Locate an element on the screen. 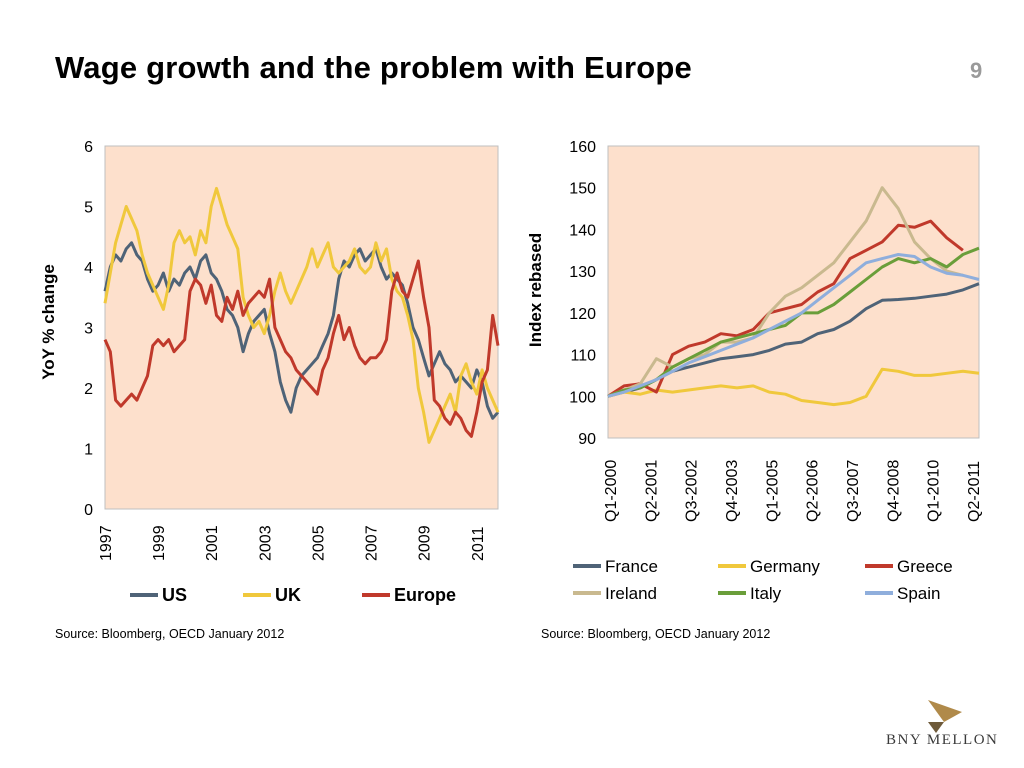 This screenshot has height=768, width=1024. y-tick-label: 90 is located at coordinates (587, 439).